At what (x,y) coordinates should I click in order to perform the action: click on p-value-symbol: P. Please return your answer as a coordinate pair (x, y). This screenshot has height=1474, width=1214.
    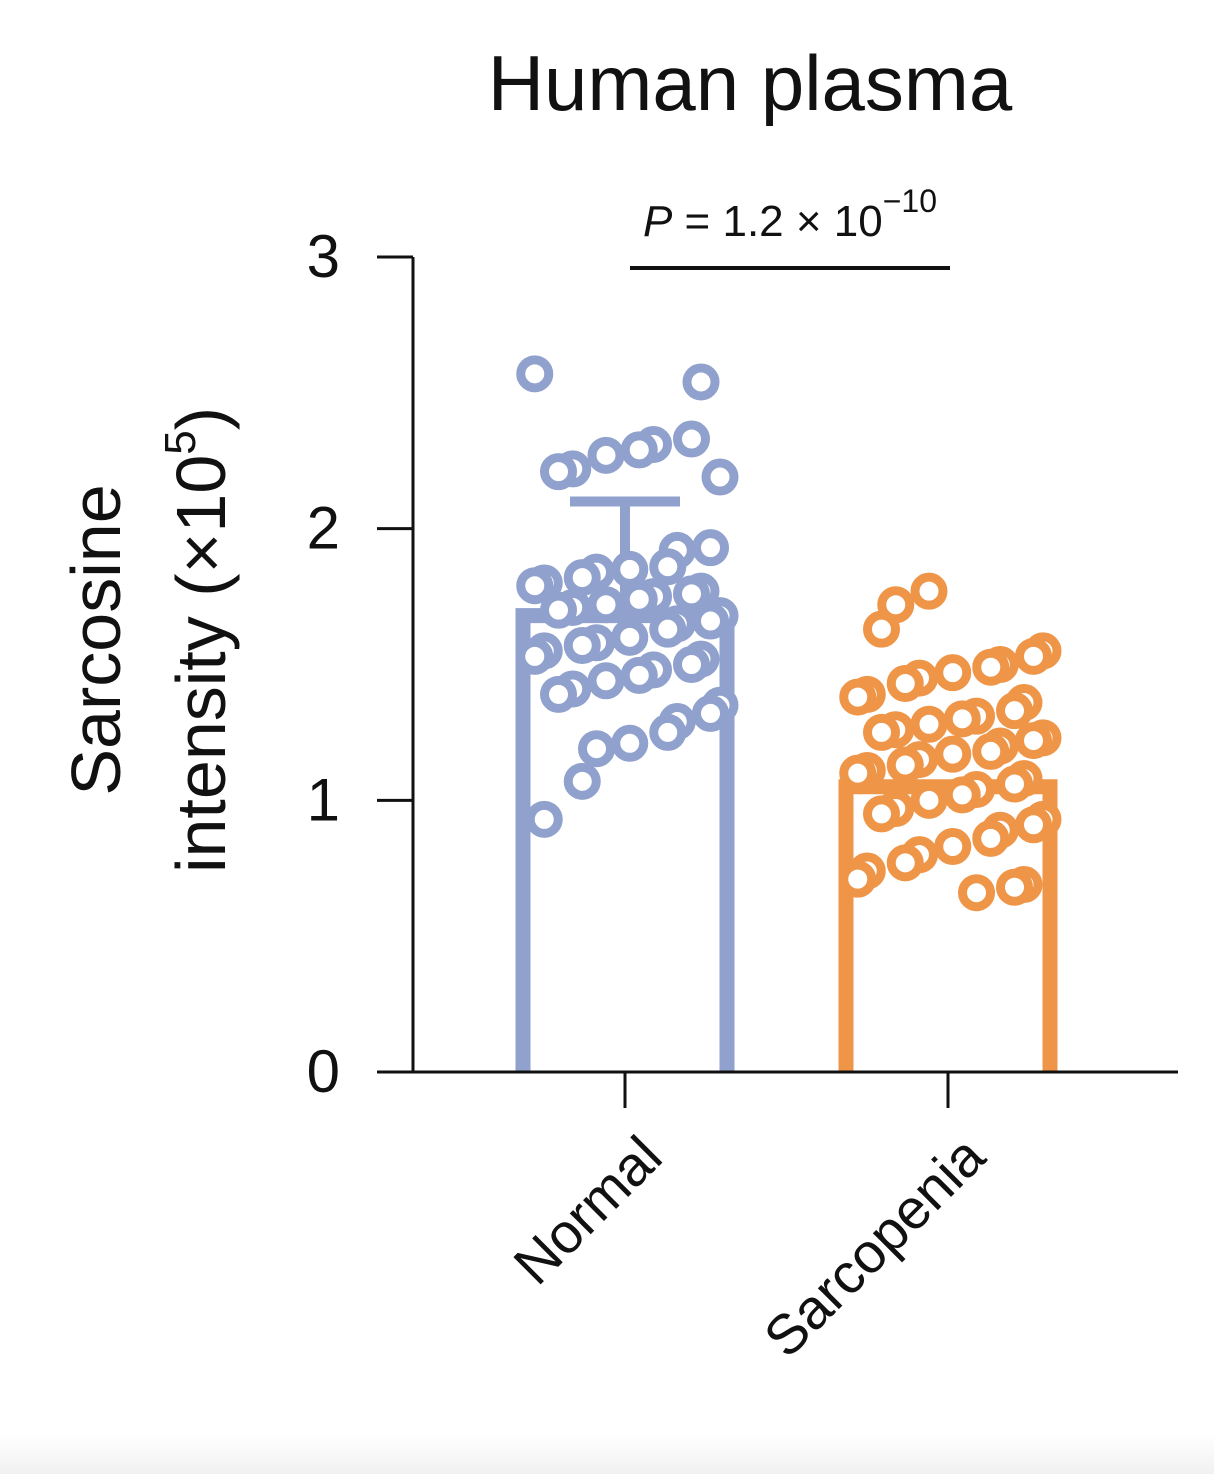
    Looking at the image, I should click on (658, 221).